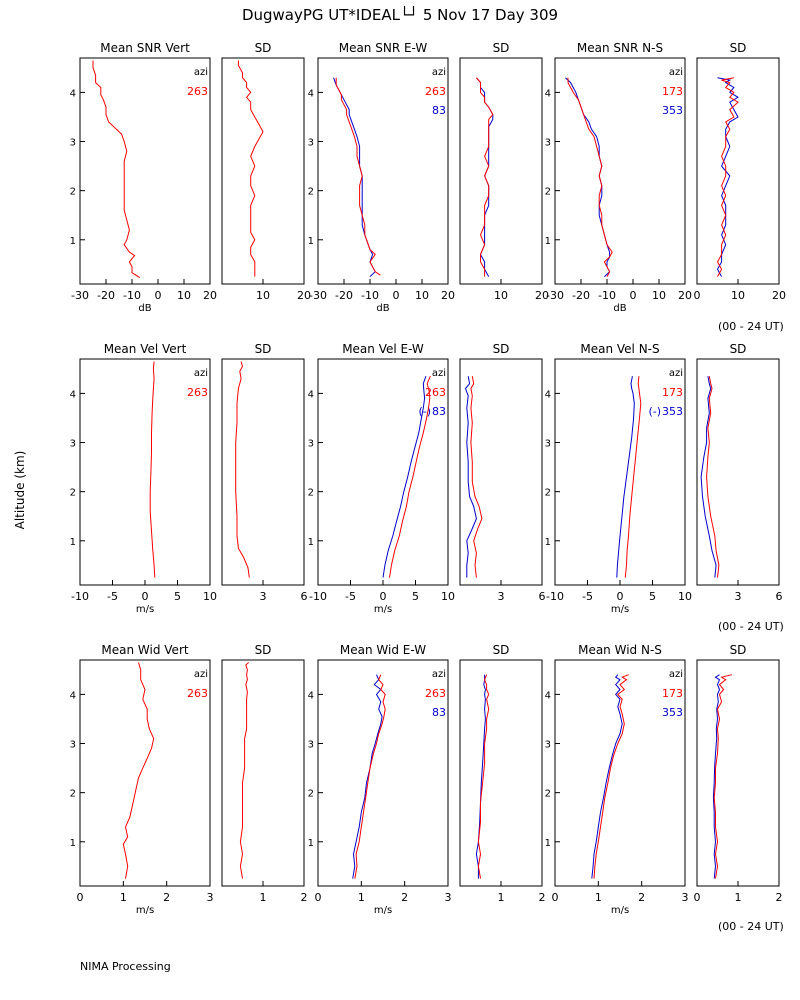  Describe the element at coordinates (145, 48) in the screenshot. I see `panel-title: Mean SNR Vert` at that location.